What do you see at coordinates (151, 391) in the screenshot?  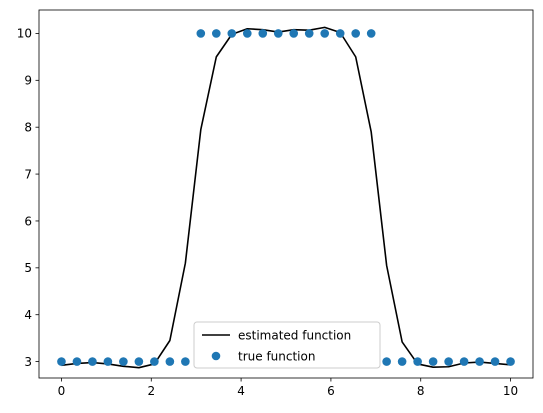 I see `x-tick-label: 2` at bounding box center [151, 391].